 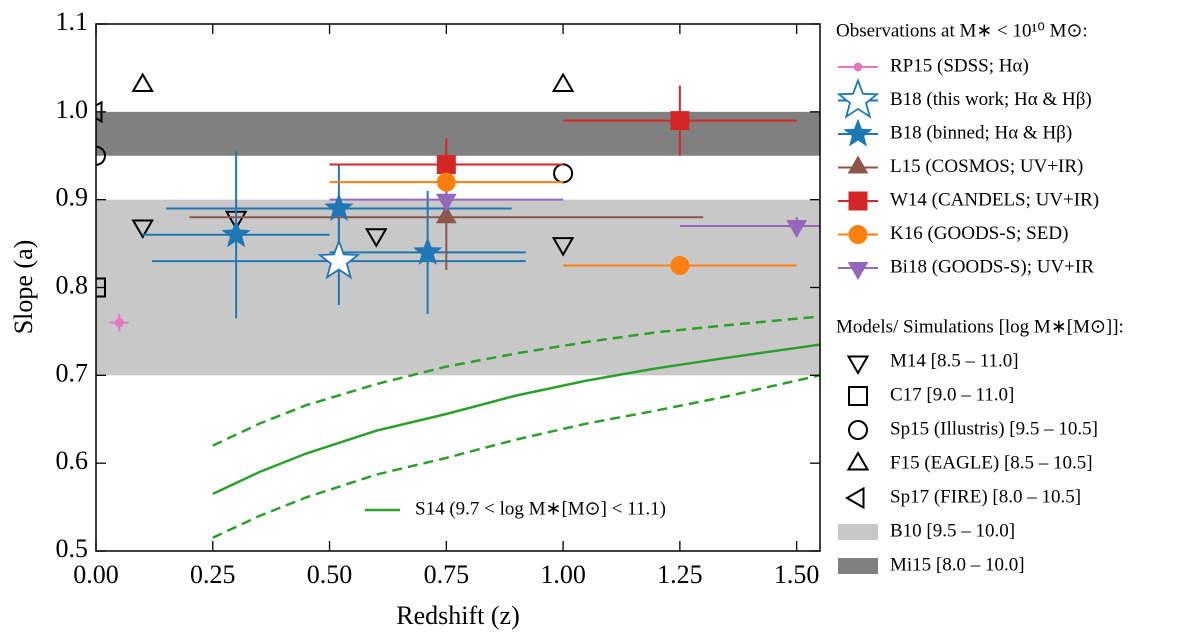 What do you see at coordinates (981, 132) in the screenshot?
I see `legend-label: B18 (binned; Hα & Hβ)` at bounding box center [981, 132].